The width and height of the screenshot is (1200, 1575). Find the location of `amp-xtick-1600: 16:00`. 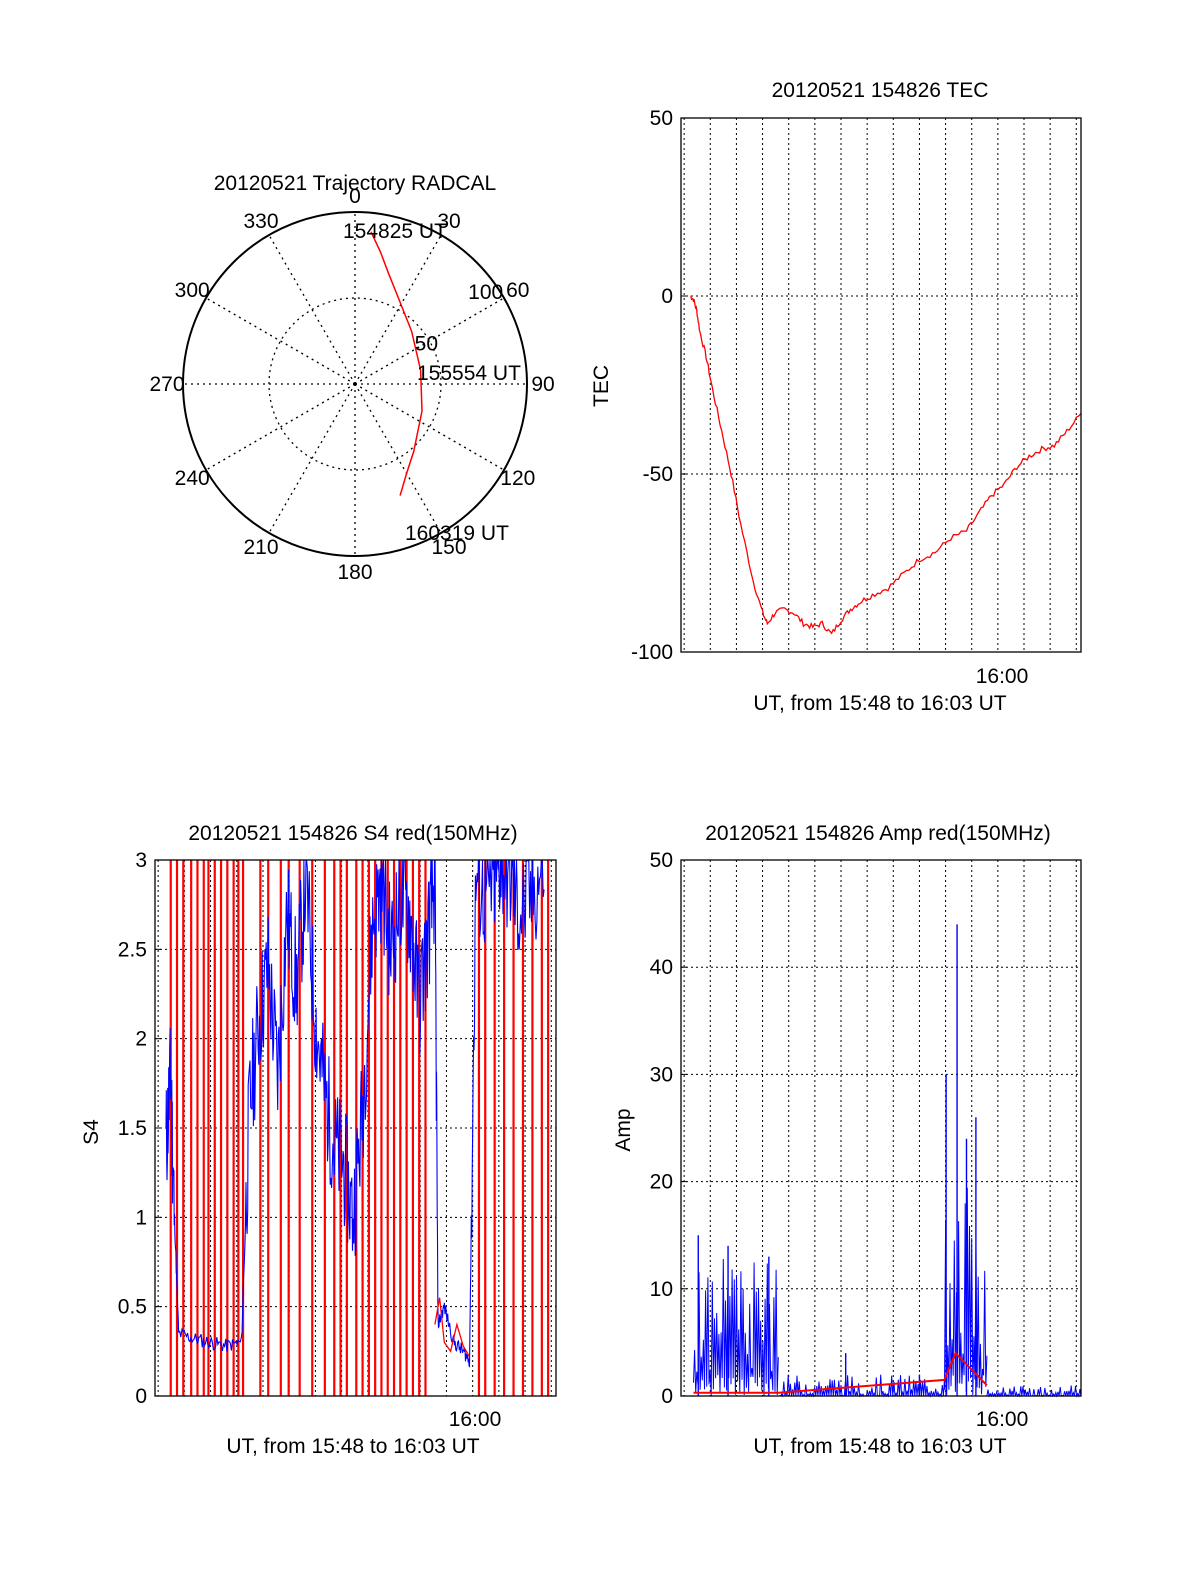

amp-xtick-1600: 16:00 is located at coordinates (1002, 1419).